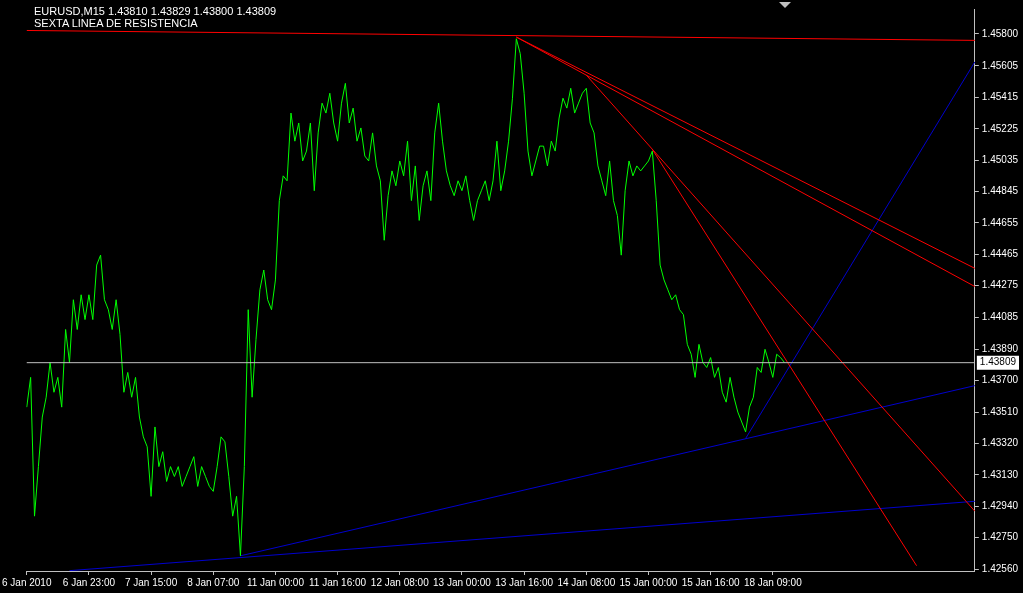 The width and height of the screenshot is (1023, 593). Describe the element at coordinates (710, 582) in the screenshot. I see `x-tick-label: 15 Jan 16:00` at that location.